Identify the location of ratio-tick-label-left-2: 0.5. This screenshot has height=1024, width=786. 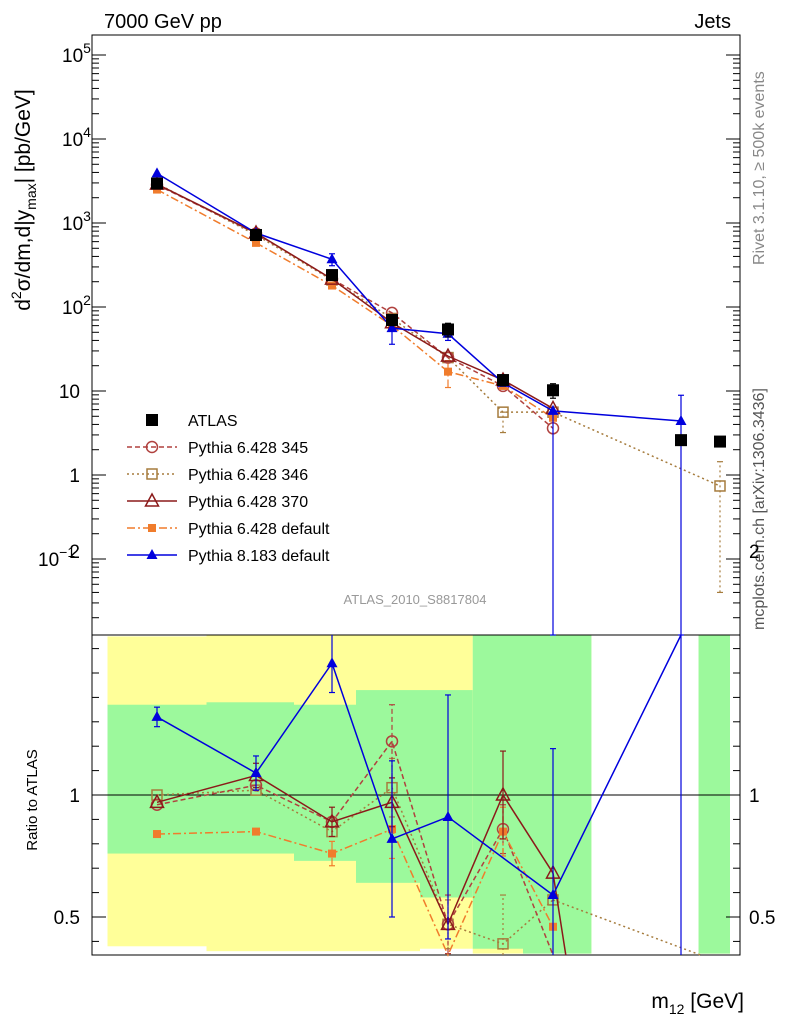
(67, 918).